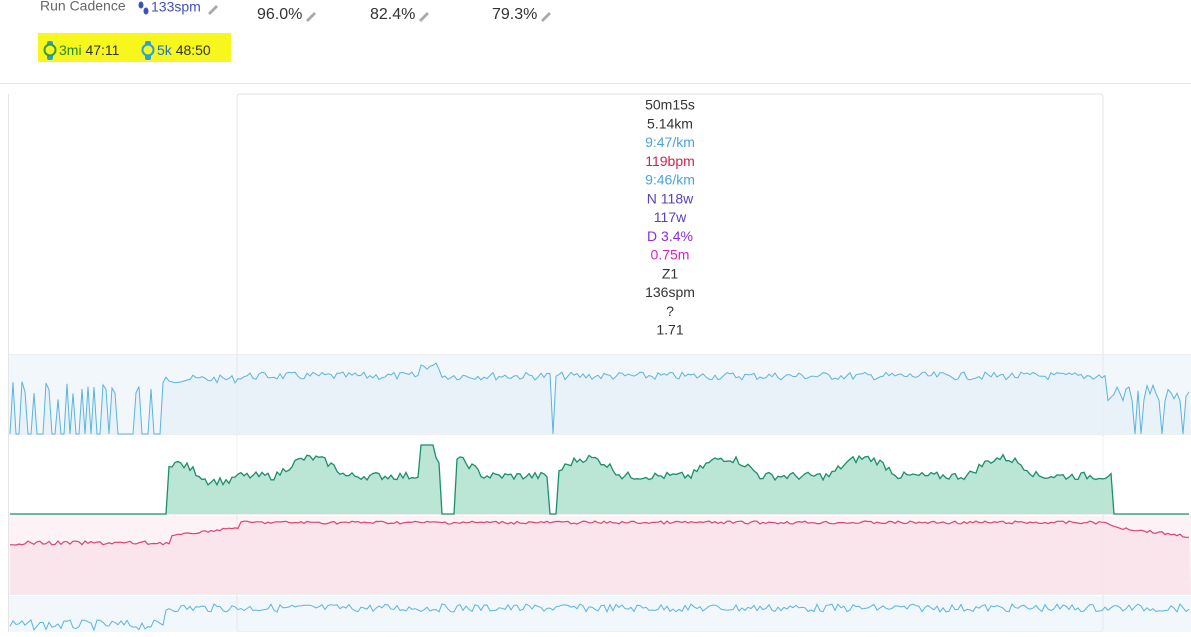 The width and height of the screenshot is (1191, 637). I want to click on tooltip-line: 117w, so click(670, 217).